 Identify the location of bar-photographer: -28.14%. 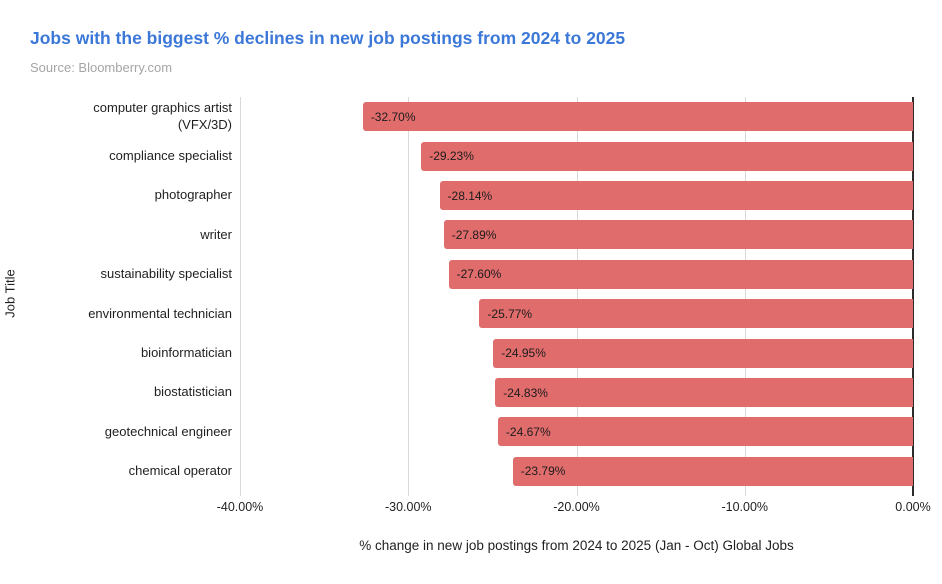
(676, 195).